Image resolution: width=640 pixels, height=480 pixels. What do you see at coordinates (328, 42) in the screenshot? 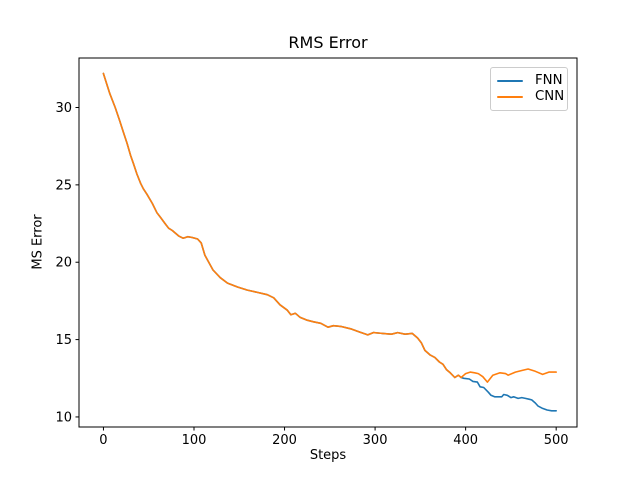
I see `chart-title: RMS Error` at bounding box center [328, 42].